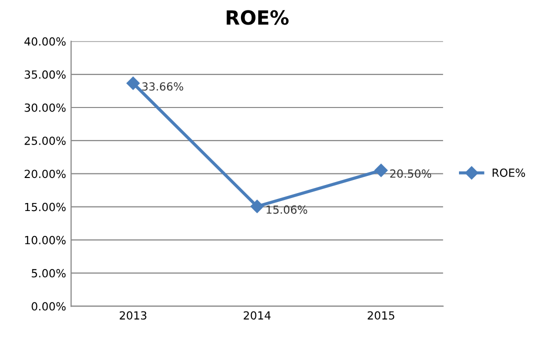 This screenshot has width=547, height=344. Describe the element at coordinates (257, 17) in the screenshot. I see `chart-title: ROE%` at that location.